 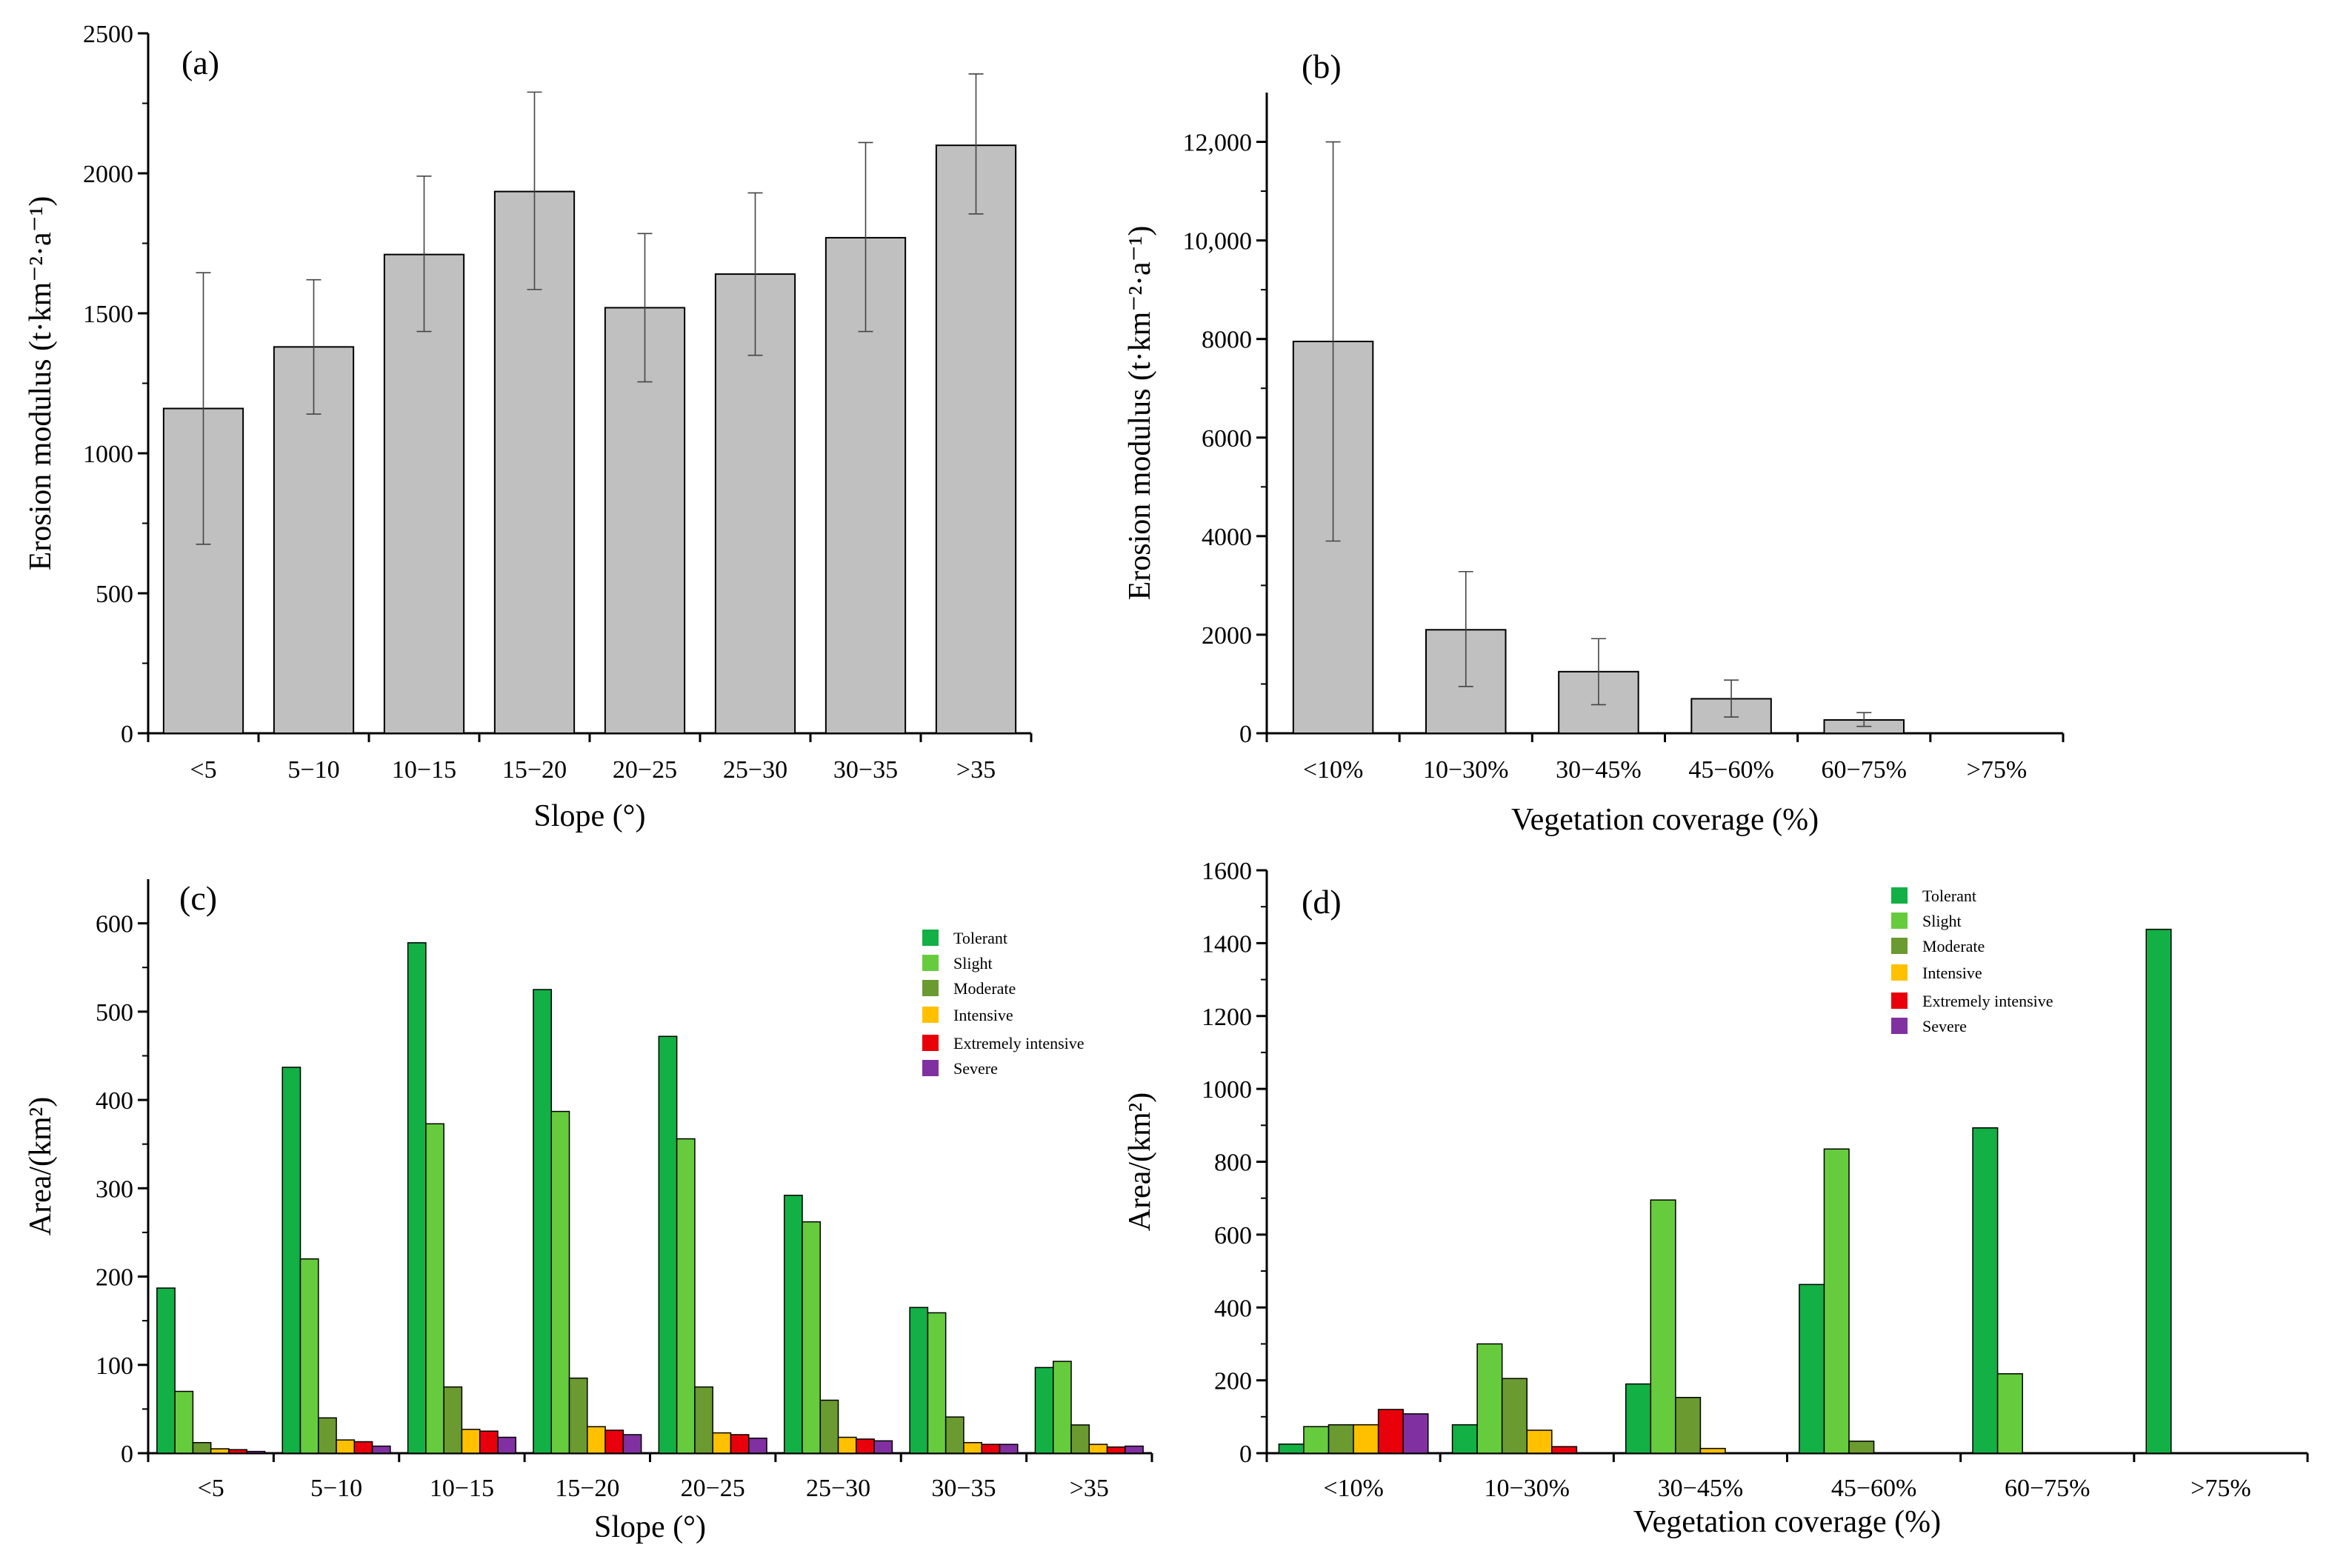 What do you see at coordinates (1227, 537) in the screenshot?
I see `y-tick-label: 4000` at bounding box center [1227, 537].